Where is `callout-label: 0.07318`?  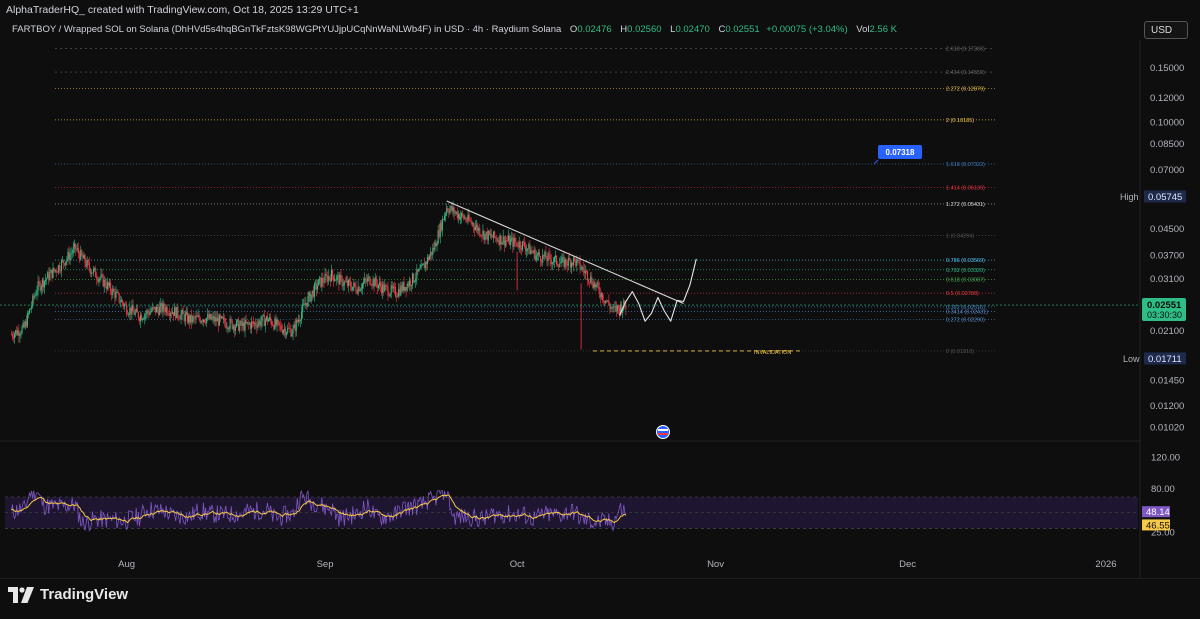 callout-label: 0.07318 is located at coordinates (900, 152).